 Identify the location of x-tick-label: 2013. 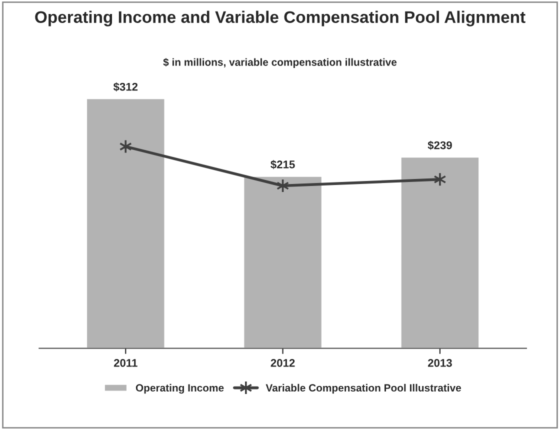
(440, 363).